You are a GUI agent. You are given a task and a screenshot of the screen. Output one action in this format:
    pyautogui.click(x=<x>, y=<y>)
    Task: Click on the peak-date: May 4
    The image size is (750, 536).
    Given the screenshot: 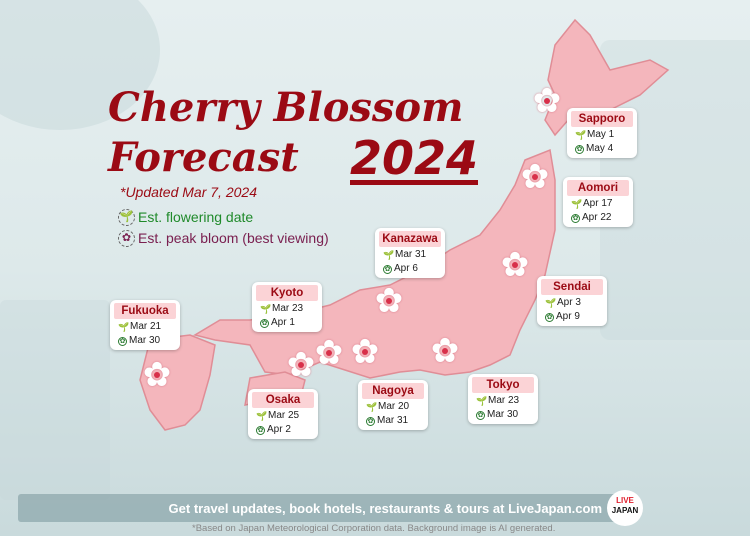 What is the action you would take?
    pyautogui.click(x=600, y=148)
    